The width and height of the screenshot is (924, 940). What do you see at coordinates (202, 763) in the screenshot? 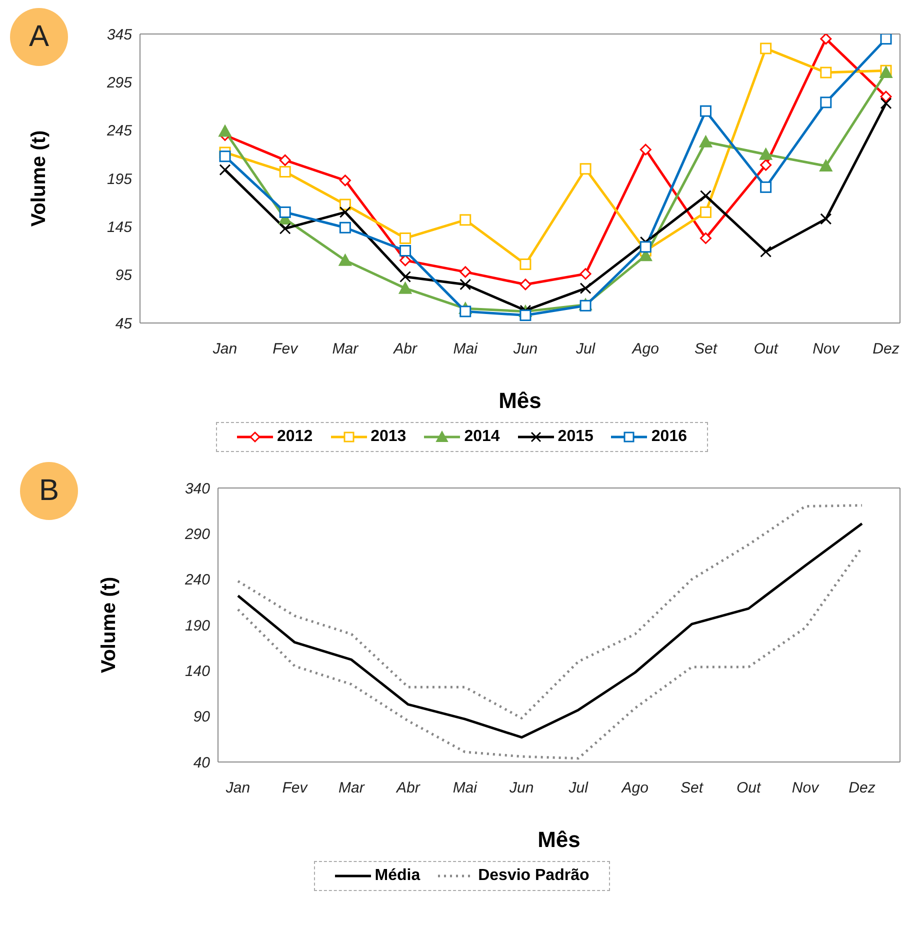
I see `y-tick-label: 40` at bounding box center [202, 763].